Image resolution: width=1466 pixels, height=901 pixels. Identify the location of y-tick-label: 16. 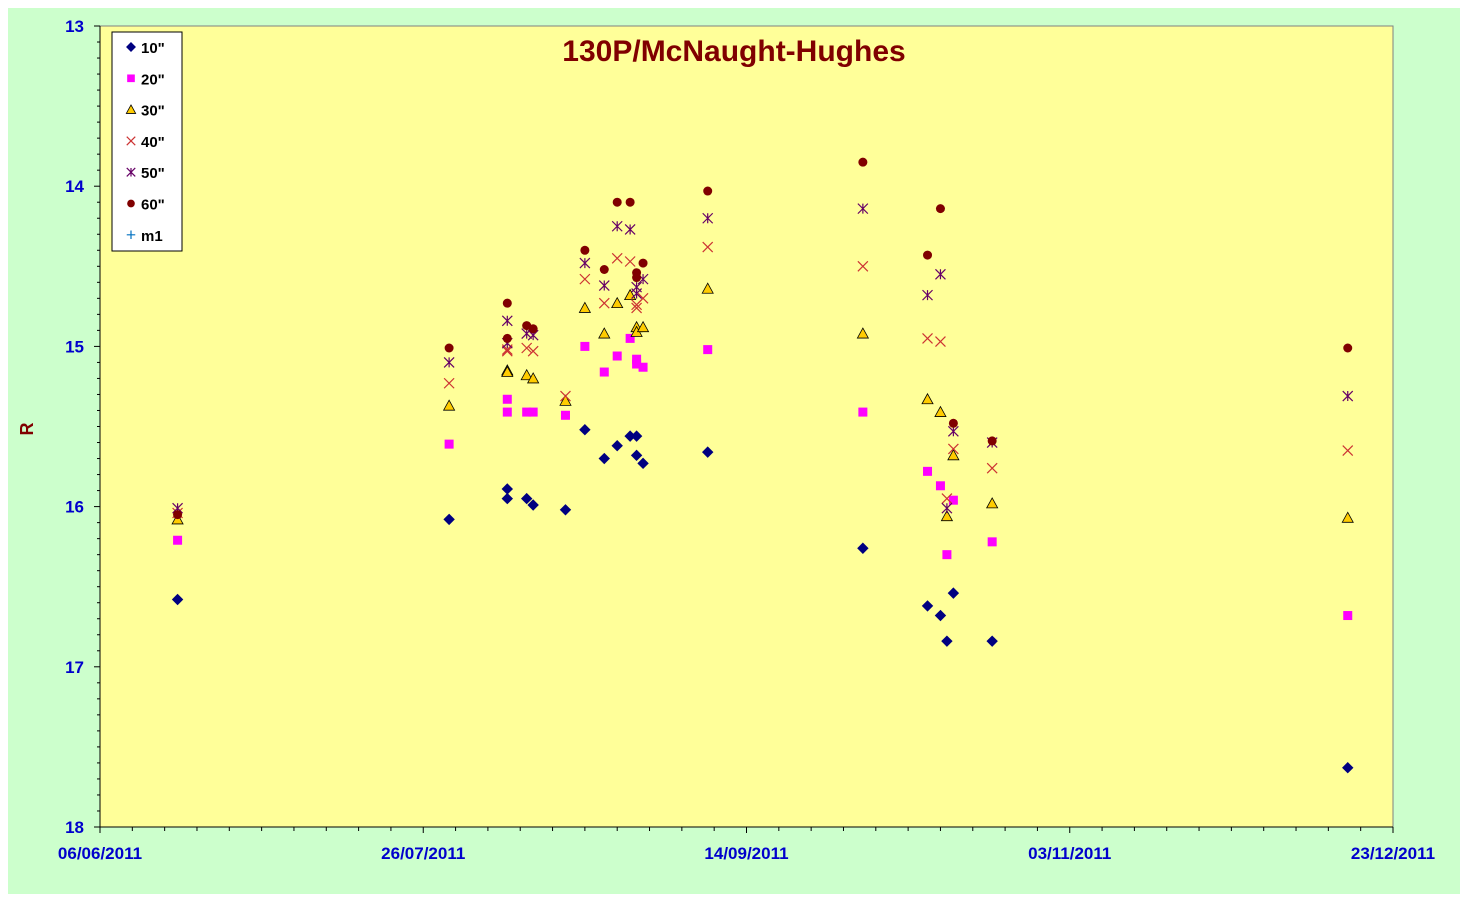
(74, 507).